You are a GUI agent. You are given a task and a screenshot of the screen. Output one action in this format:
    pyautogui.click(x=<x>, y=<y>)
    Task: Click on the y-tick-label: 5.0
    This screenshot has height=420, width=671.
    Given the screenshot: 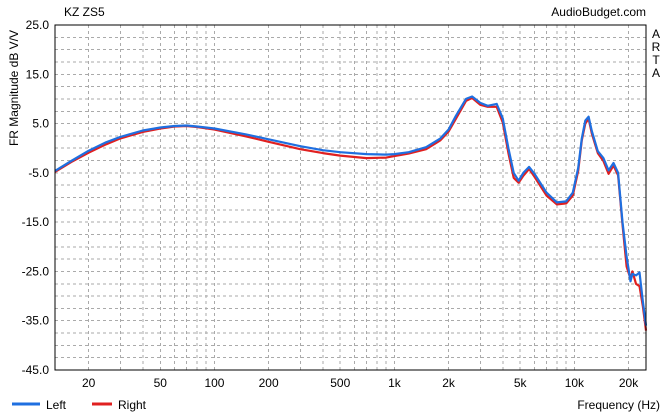 What is the action you would take?
    pyautogui.click(x=40, y=124)
    